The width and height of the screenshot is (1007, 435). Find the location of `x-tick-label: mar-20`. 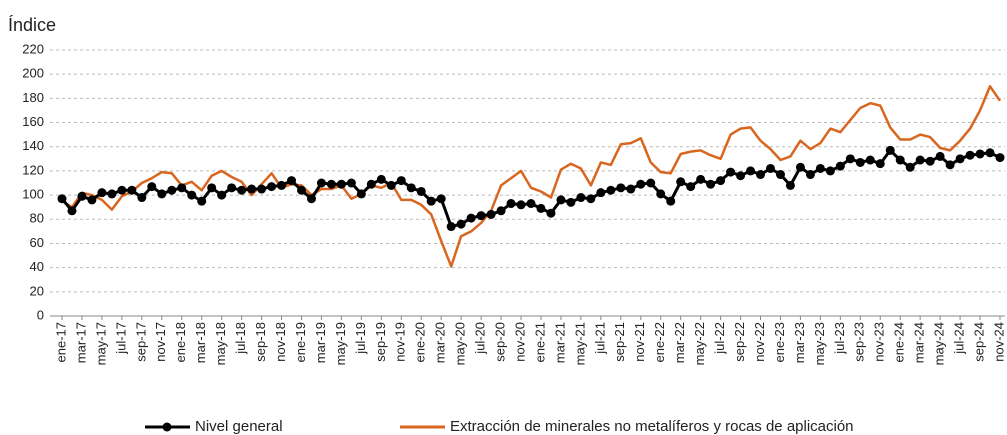

x-tick-label: mar-20 is located at coordinates (440, 342).